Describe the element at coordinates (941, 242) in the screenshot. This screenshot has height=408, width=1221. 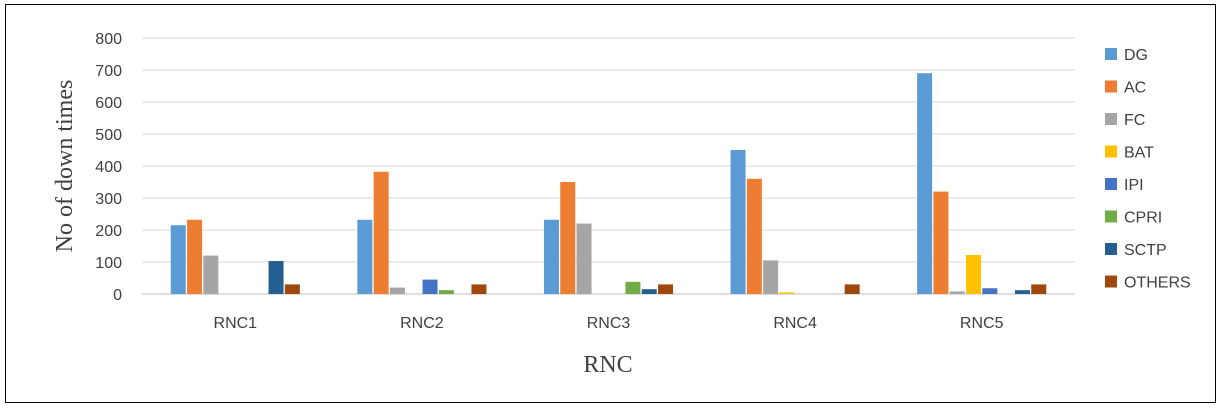
I see `bar-ac-rnc5` at that location.